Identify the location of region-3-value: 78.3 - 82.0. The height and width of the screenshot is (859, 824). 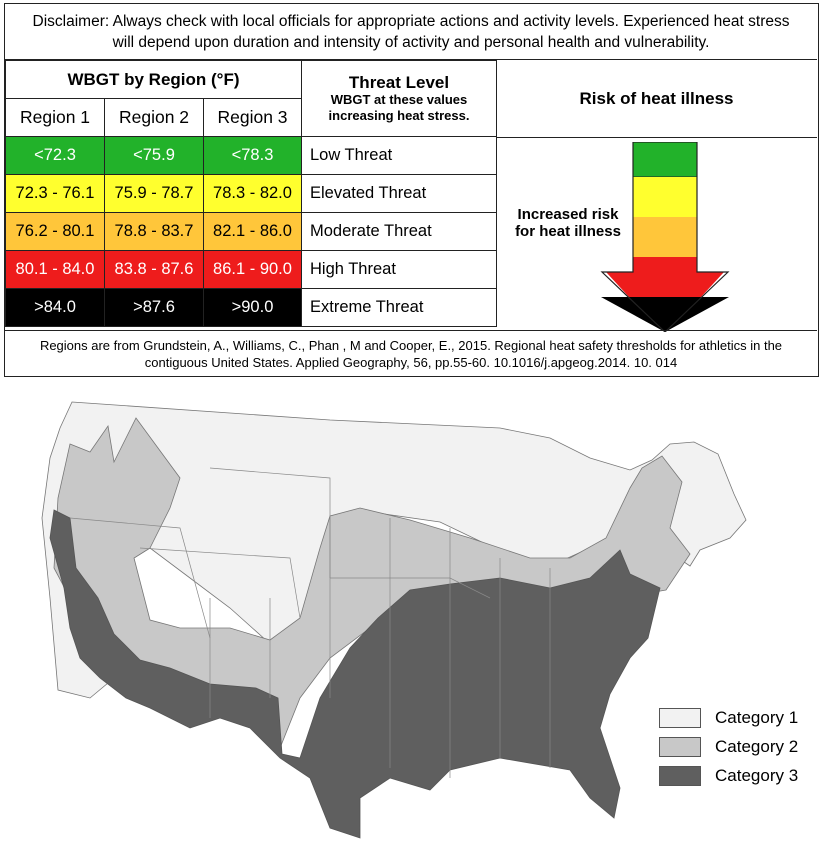
(252, 193).